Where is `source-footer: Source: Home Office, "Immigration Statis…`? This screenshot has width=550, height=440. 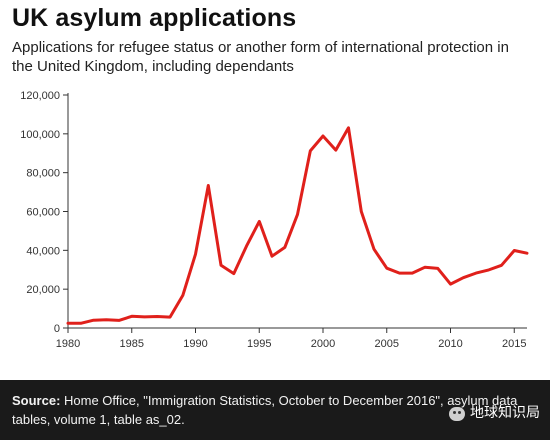
source-footer: Source: Home Office, "Immigration Statis… is located at coordinates (275, 410).